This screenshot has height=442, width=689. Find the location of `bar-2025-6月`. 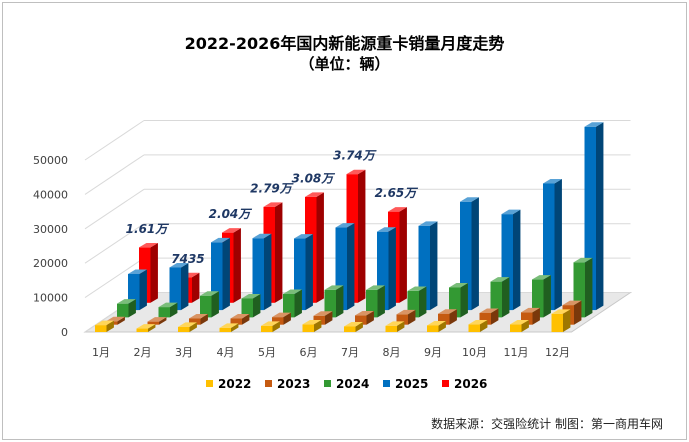

bar-2025-6月 is located at coordinates (345, 267).